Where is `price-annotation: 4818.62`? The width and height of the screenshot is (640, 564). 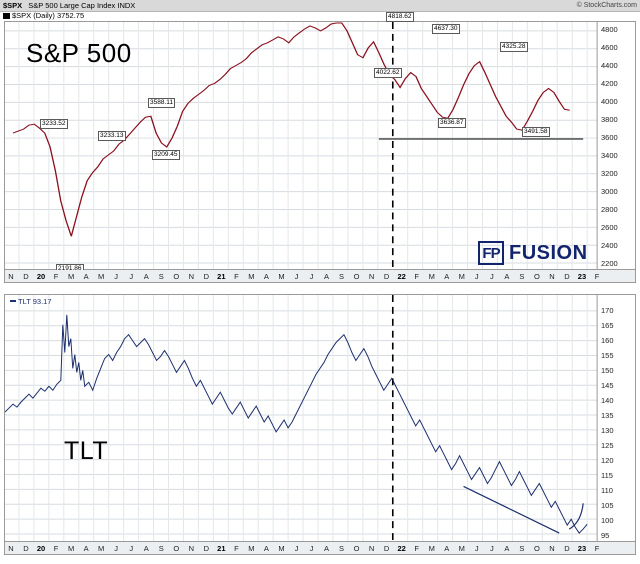
price-annotation: 4818.62 is located at coordinates (400, 17).